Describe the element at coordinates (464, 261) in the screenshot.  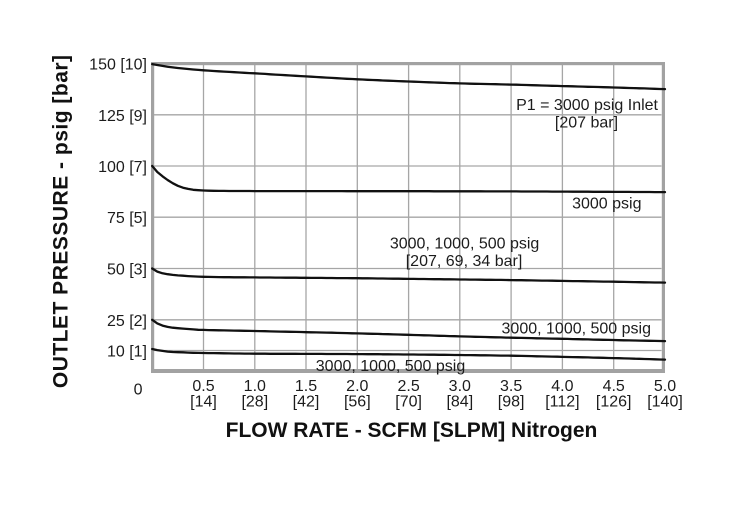
I see `svg-text: [207, 69, 34 bar]` at that location.